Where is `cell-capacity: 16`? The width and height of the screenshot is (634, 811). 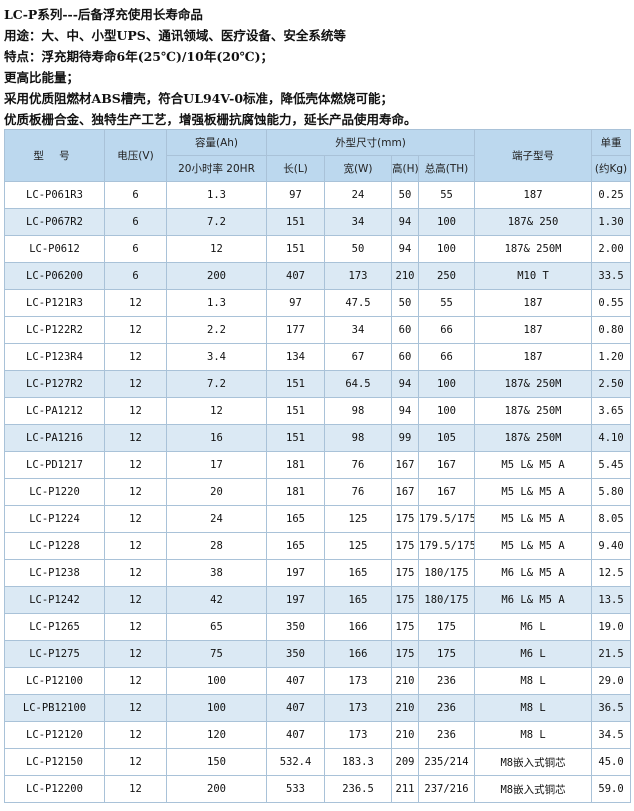 cell-capacity: 16 is located at coordinates (216, 438).